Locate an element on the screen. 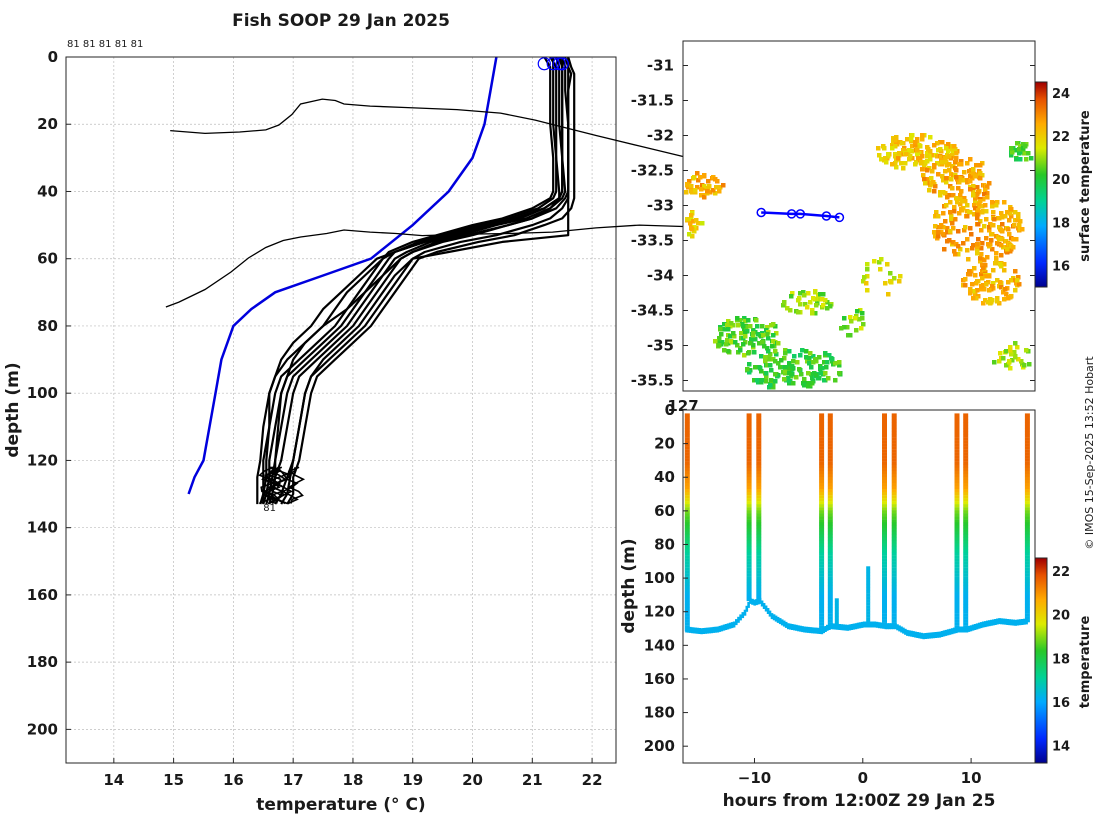 The image size is (1100, 820). y-tick-label: 80 is located at coordinates (47, 326).